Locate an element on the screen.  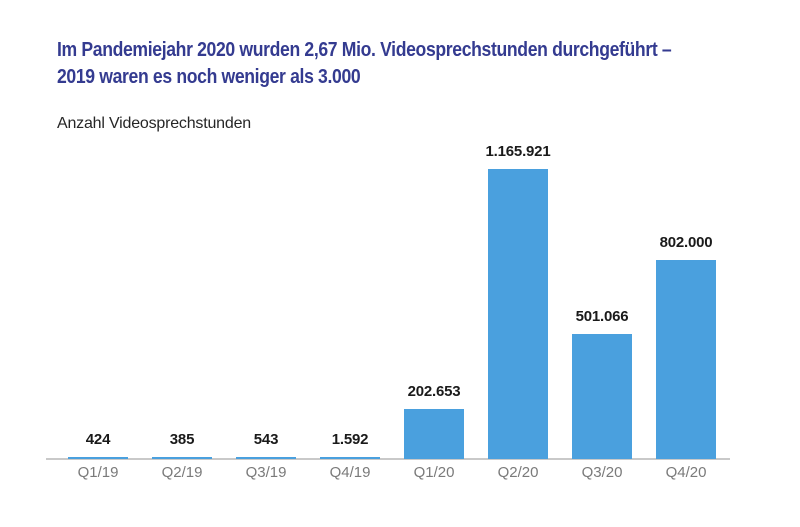
x-tick-label: Q3/19 is located at coordinates (266, 472).